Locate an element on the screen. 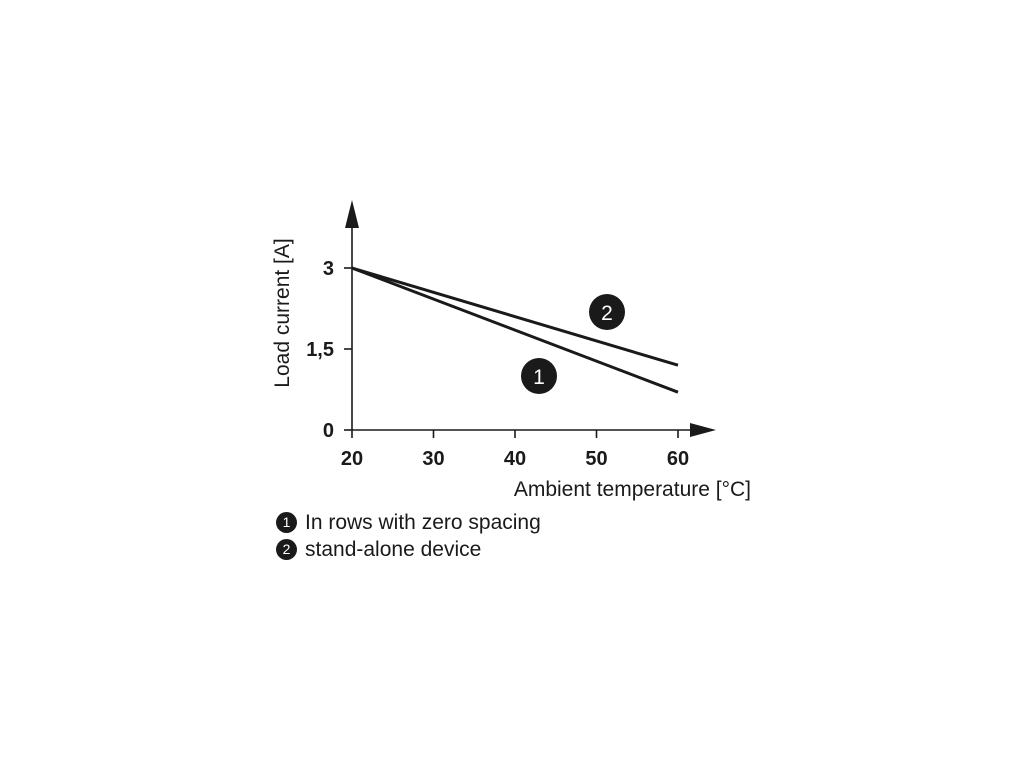 Image resolution: width=1020 pixels, height=765 pixels. legend-label-2: stand-alone device is located at coordinates (393, 549).